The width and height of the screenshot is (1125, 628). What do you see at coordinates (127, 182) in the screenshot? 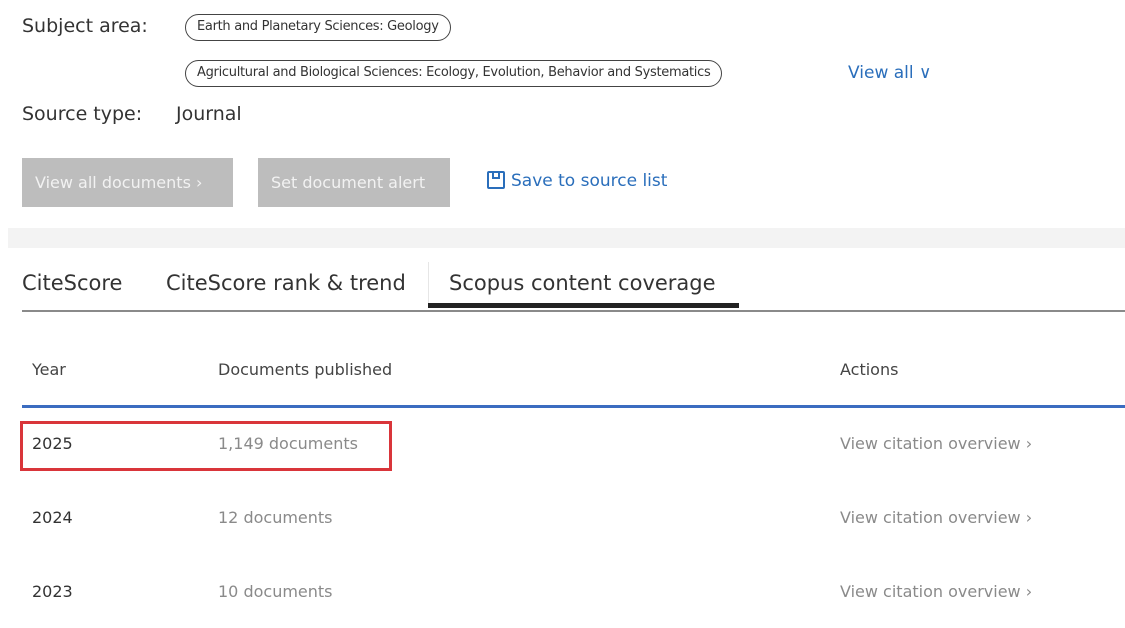
I see `view-all-documents-button: View all documents ›` at bounding box center [127, 182].